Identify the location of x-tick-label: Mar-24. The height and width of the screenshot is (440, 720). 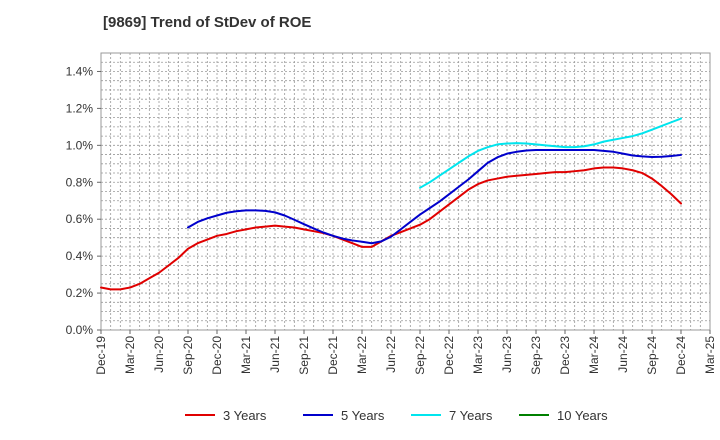
(594, 355).